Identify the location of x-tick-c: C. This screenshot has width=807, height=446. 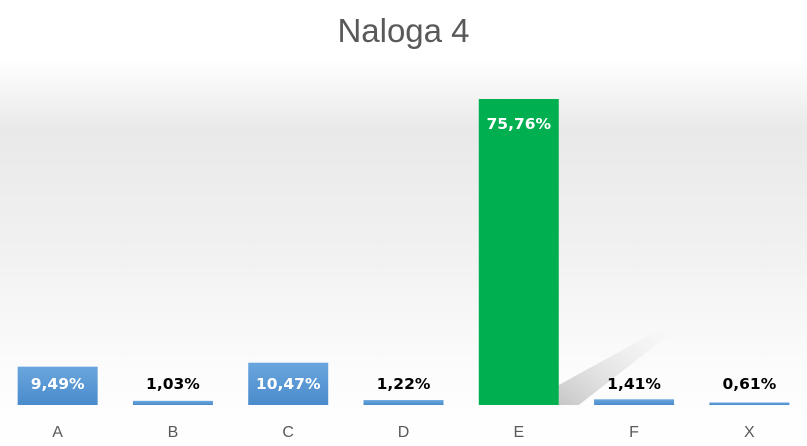
(288, 432).